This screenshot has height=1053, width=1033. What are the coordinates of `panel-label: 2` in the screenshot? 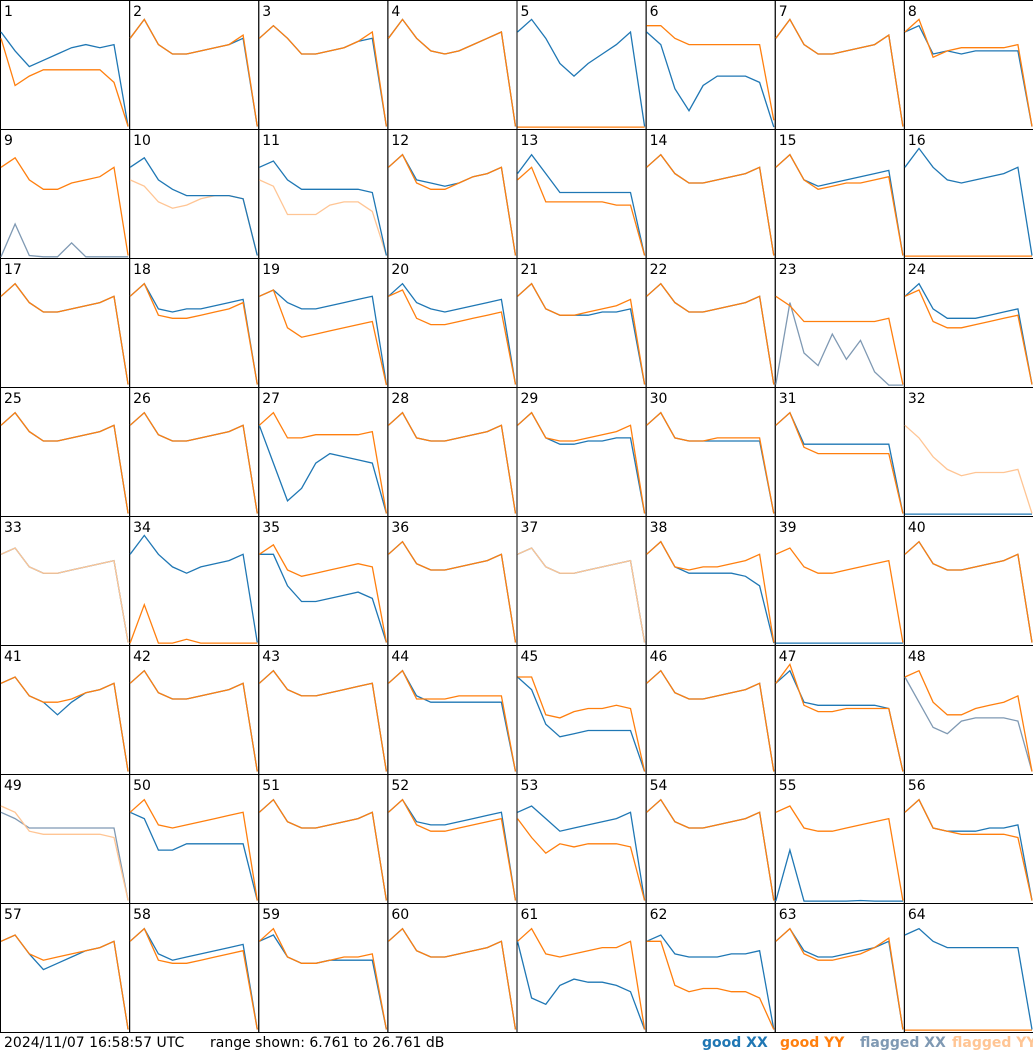 It's located at (137, 12).